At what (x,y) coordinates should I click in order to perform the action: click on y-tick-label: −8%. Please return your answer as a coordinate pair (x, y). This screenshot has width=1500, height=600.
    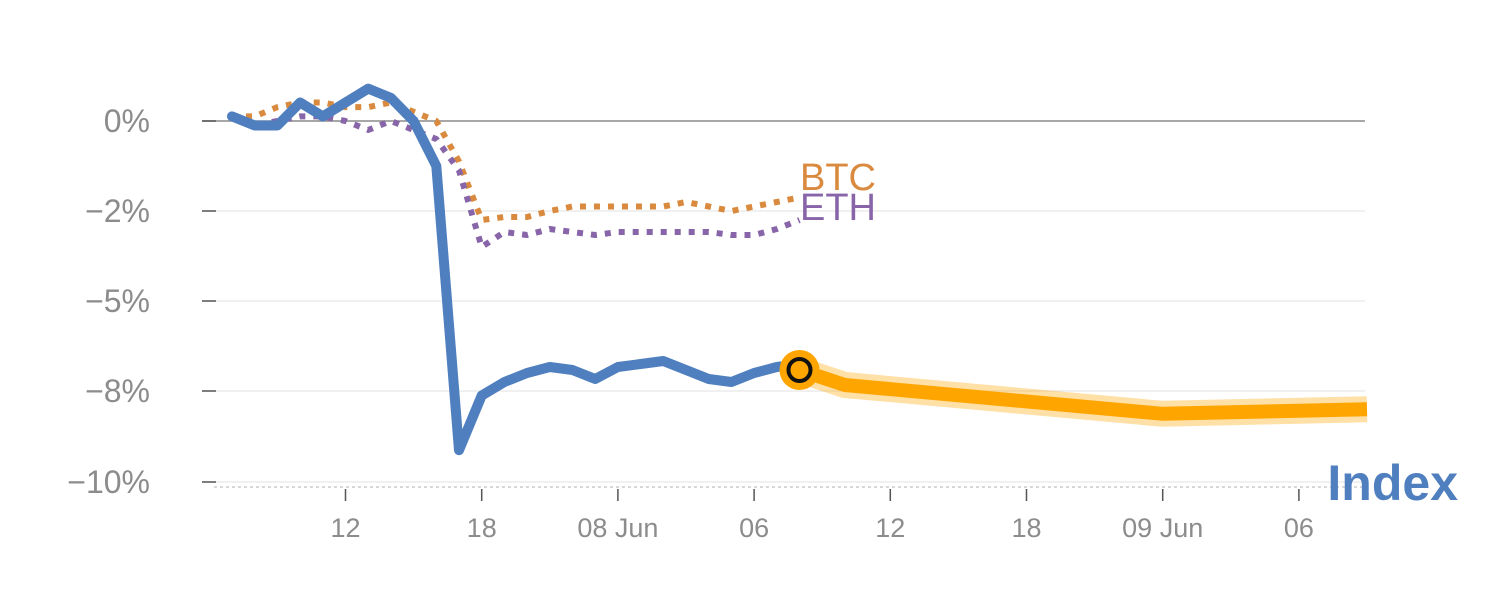
    Looking at the image, I should click on (117, 391).